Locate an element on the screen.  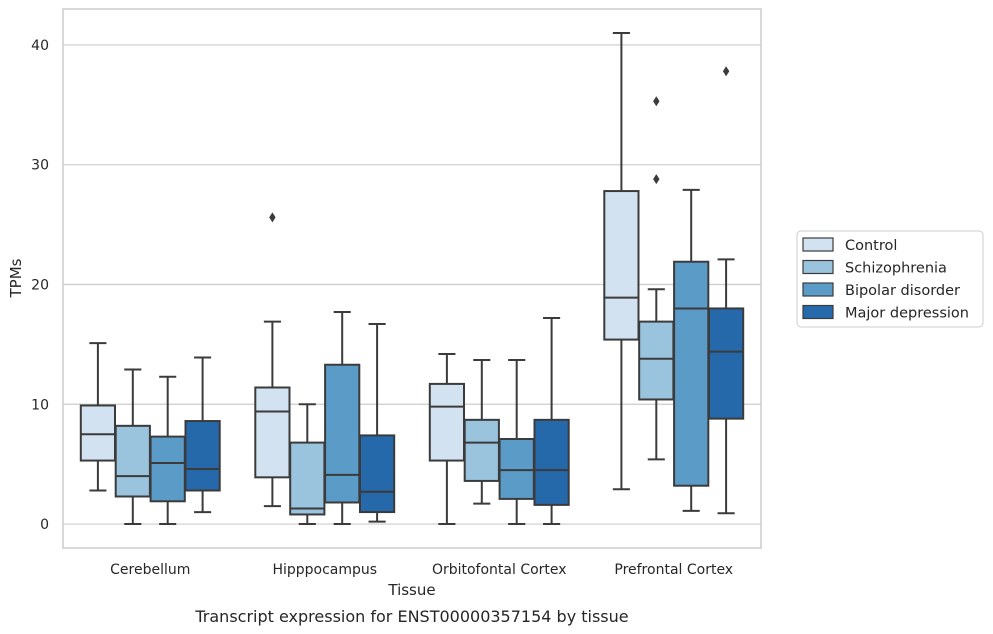
box-hipppocampus-schizophrenia is located at coordinates (307, 464).